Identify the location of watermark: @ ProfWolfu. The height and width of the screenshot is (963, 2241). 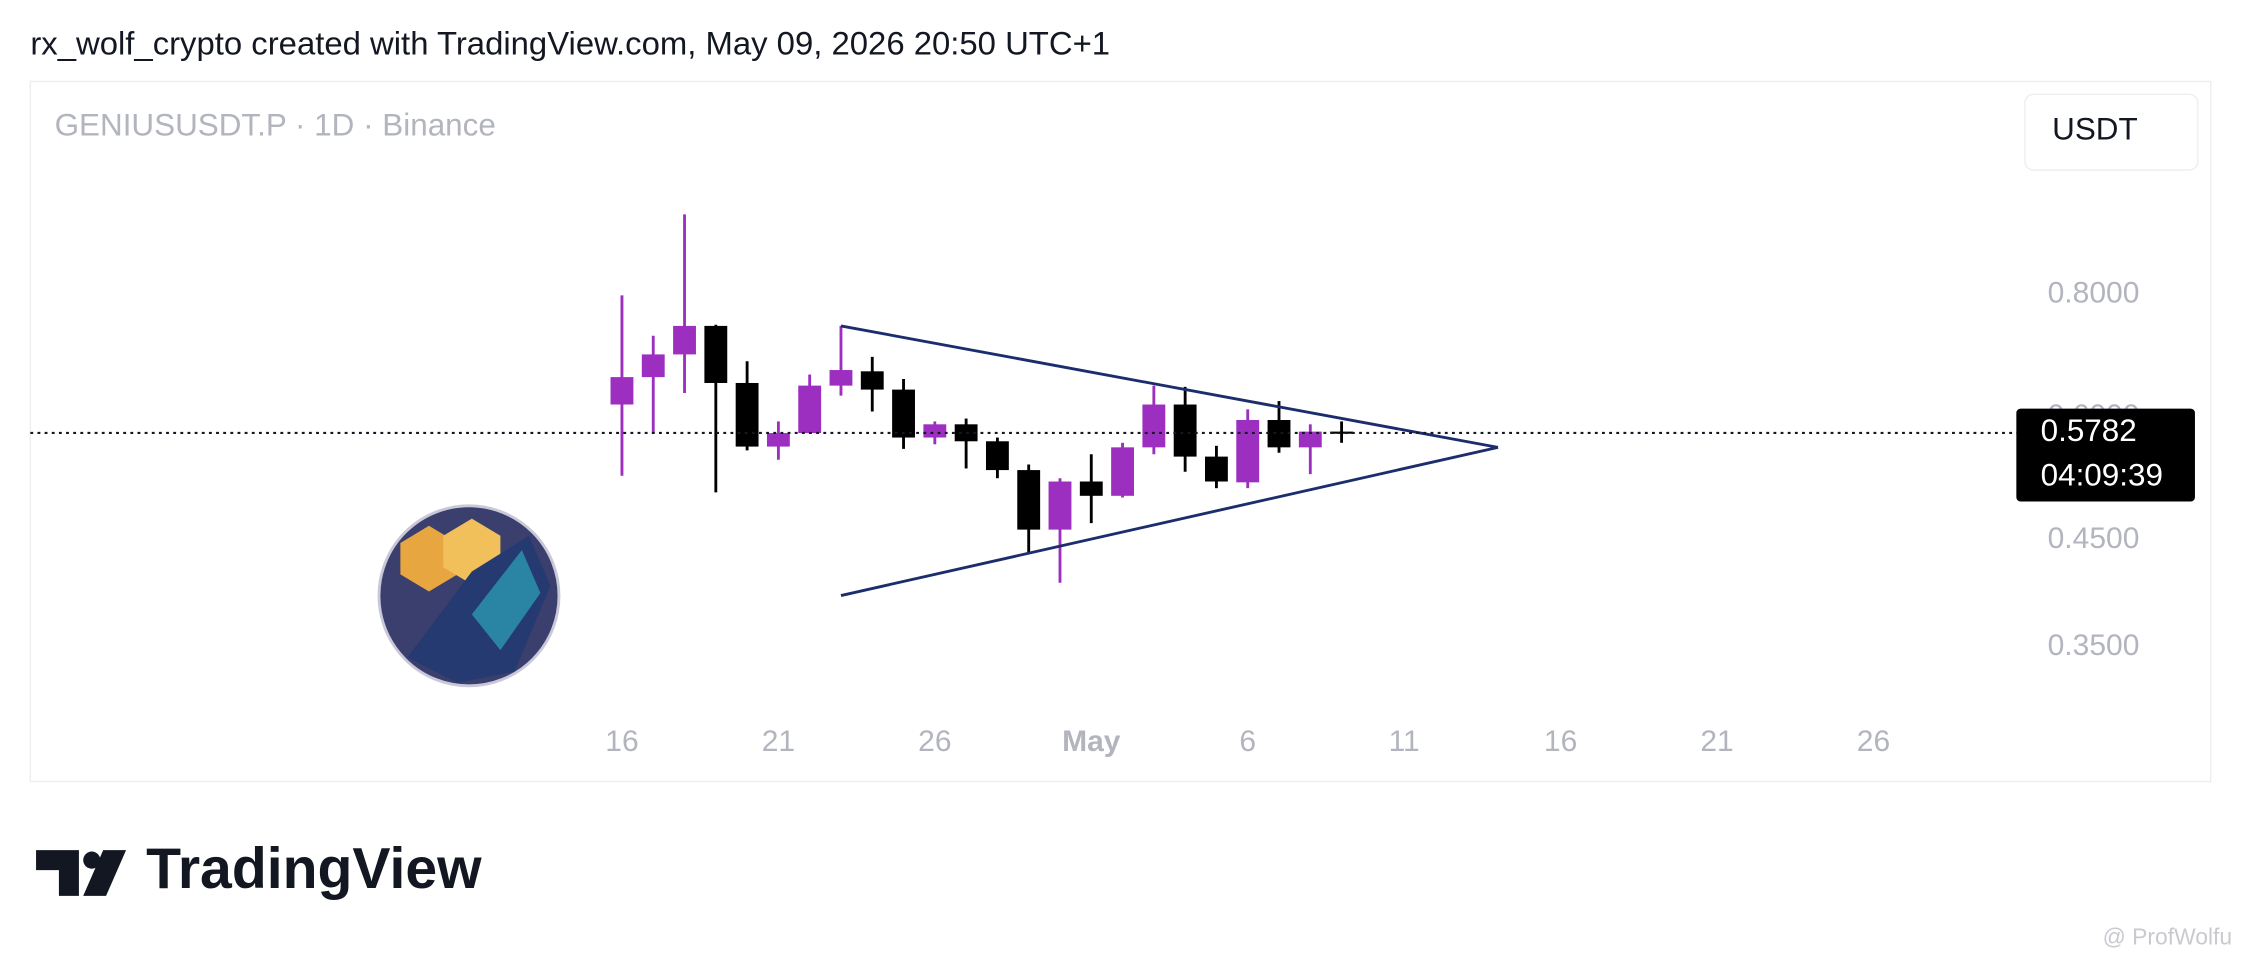
(2168, 937).